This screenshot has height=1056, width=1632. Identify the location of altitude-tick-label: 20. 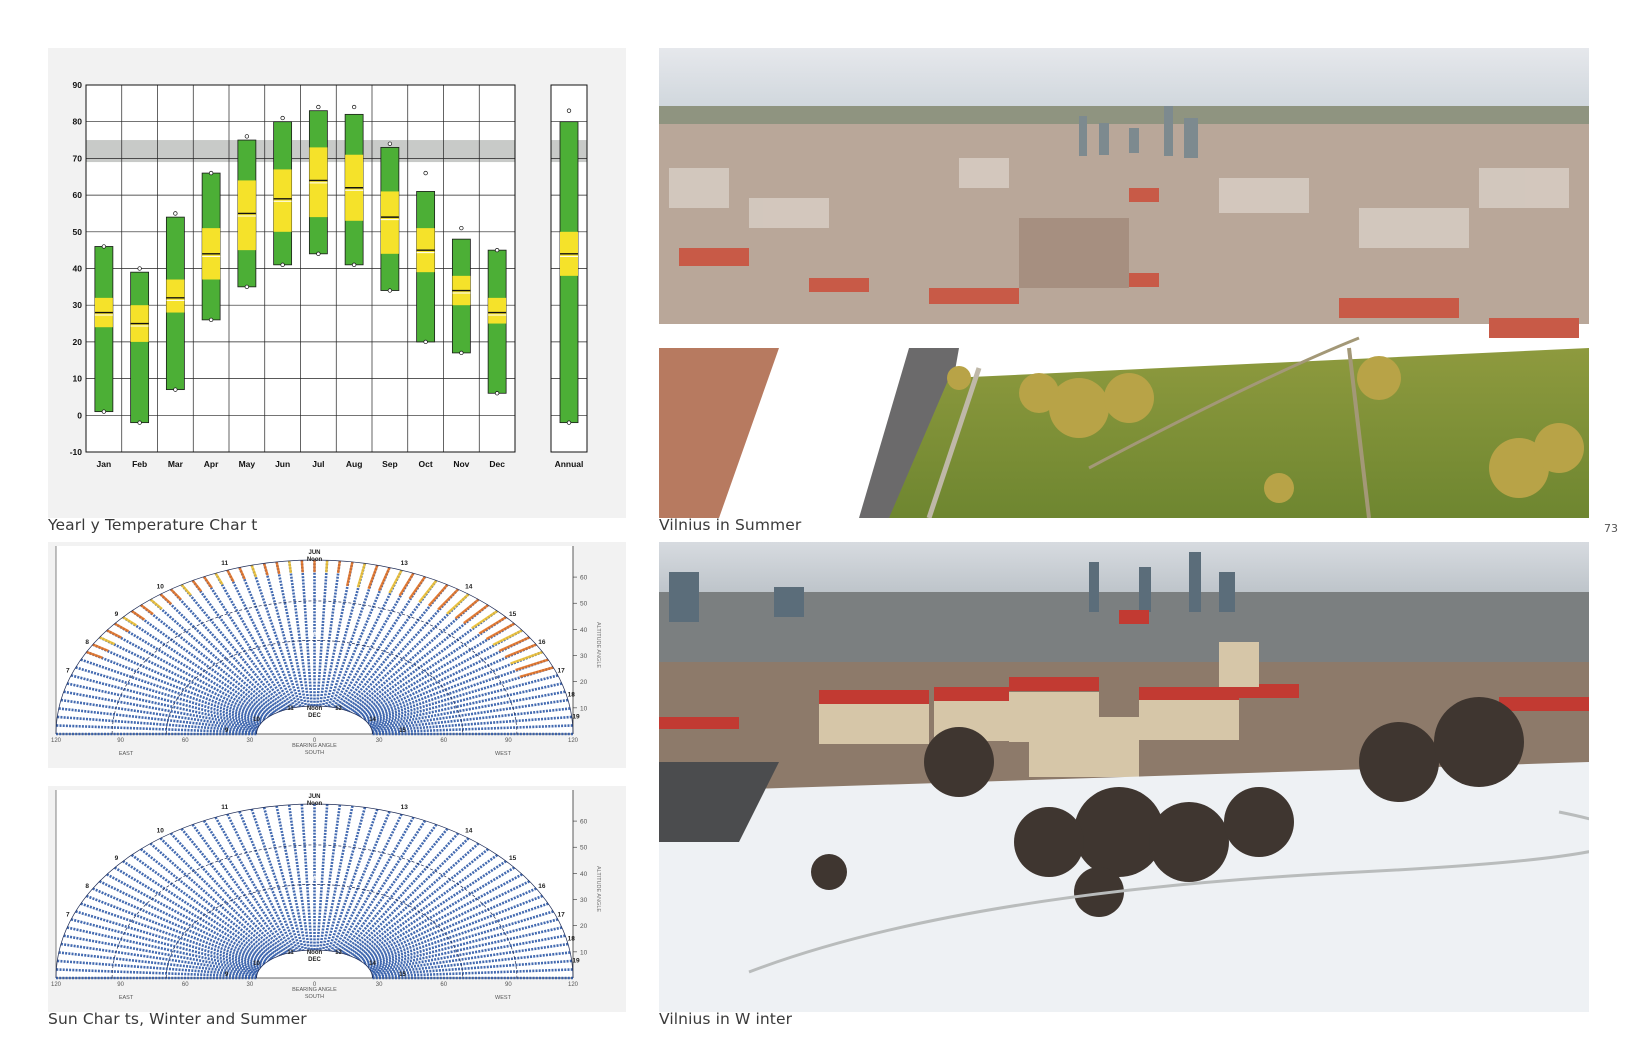
(584, 682).